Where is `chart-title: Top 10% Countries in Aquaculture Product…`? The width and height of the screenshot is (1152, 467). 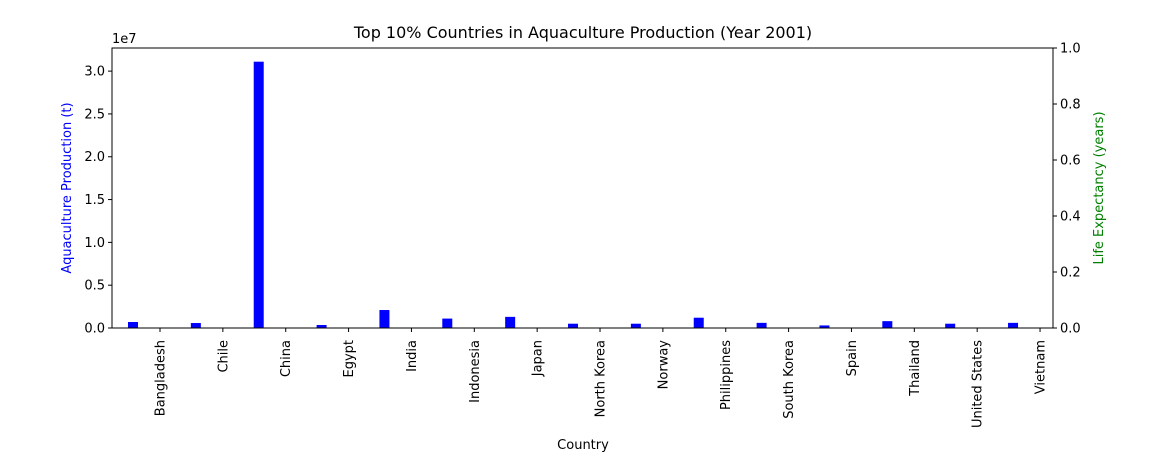 chart-title: Top 10% Countries in Aquaculture Product… is located at coordinates (582, 32).